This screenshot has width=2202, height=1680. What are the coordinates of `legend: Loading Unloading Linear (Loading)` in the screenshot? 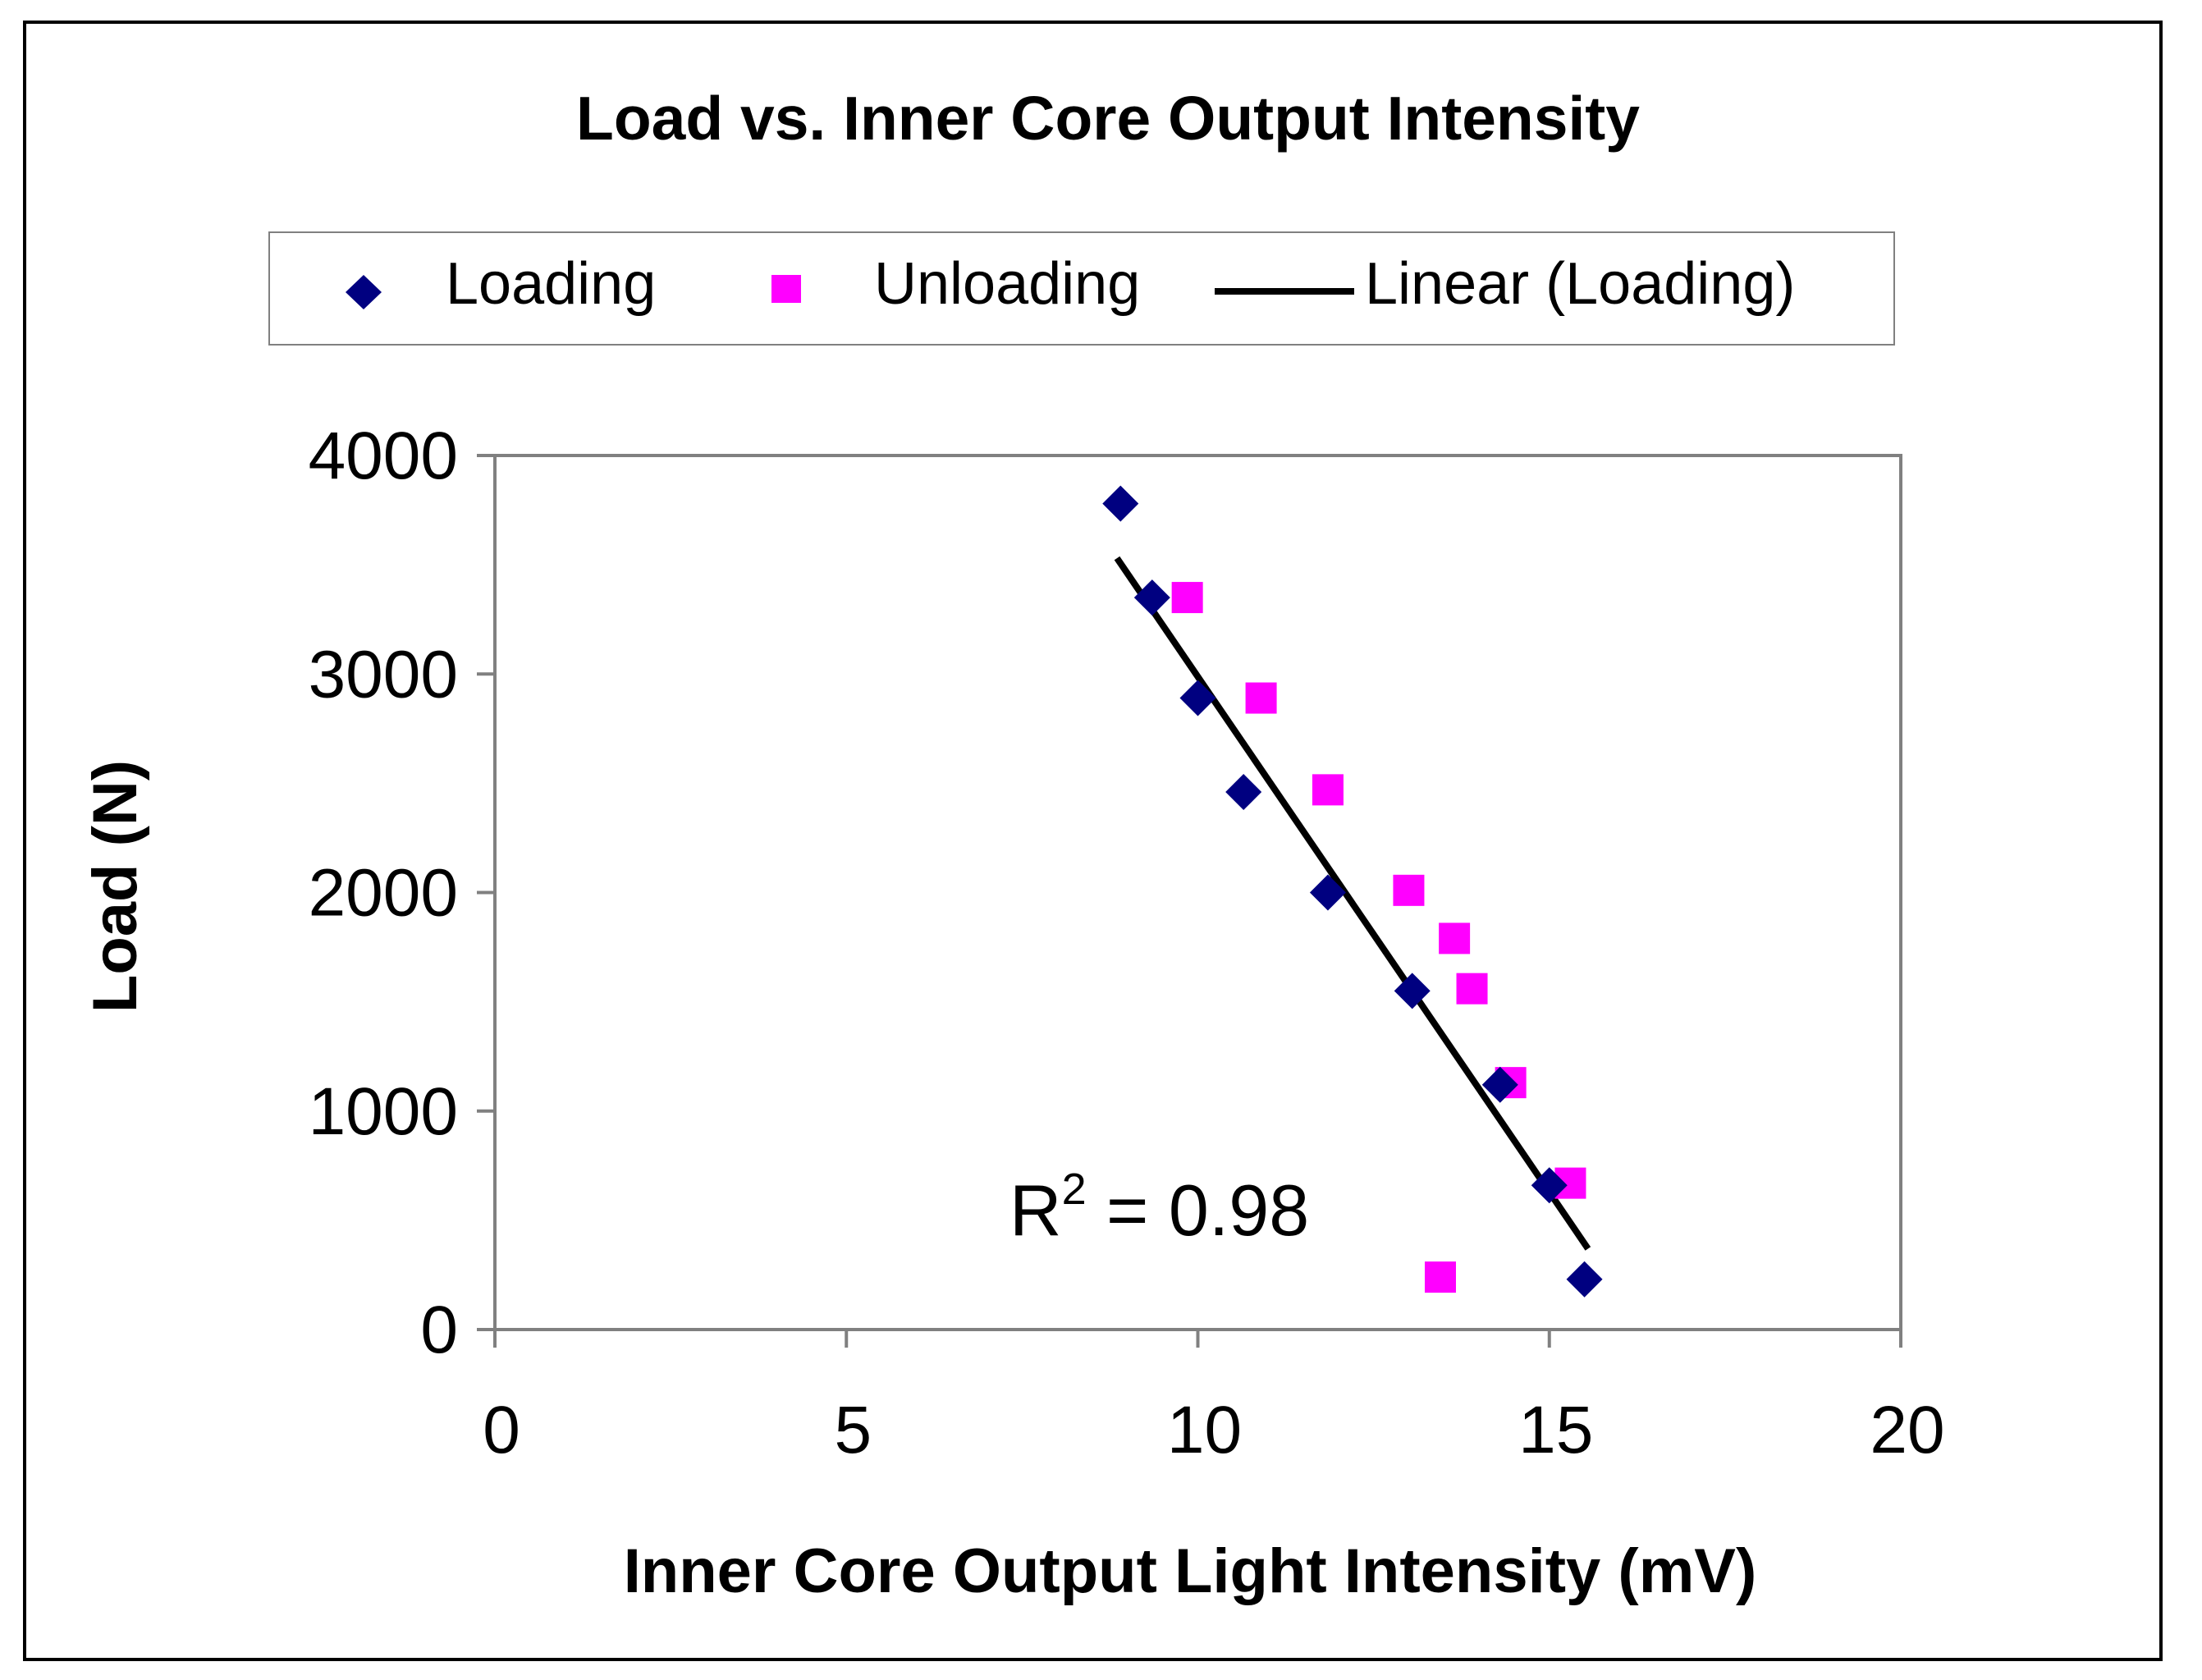 It's located at (1081, 288).